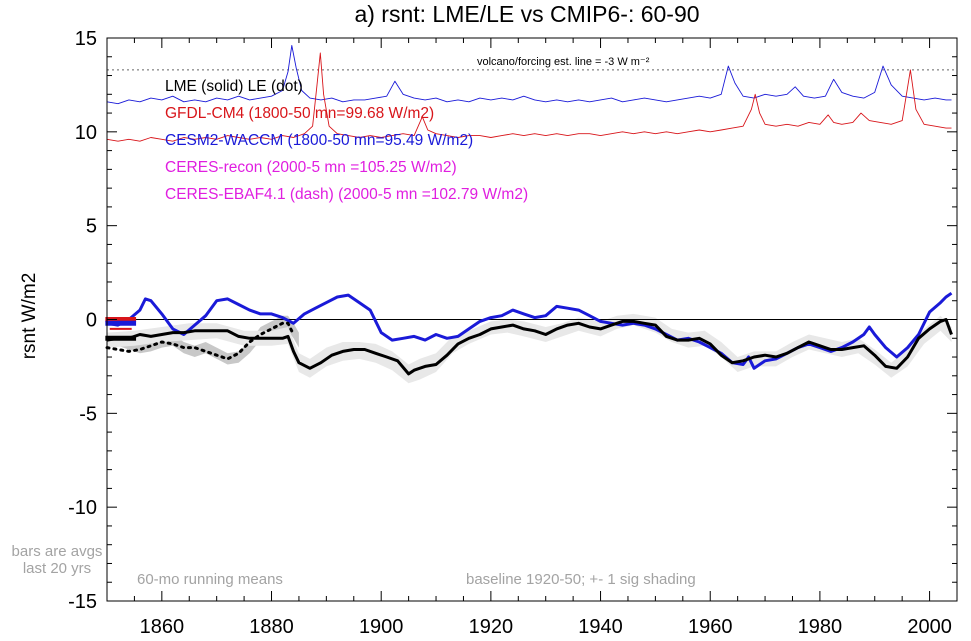  What do you see at coordinates (929, 627) in the screenshot?
I see `x-tick-label: 2000` at bounding box center [929, 627].